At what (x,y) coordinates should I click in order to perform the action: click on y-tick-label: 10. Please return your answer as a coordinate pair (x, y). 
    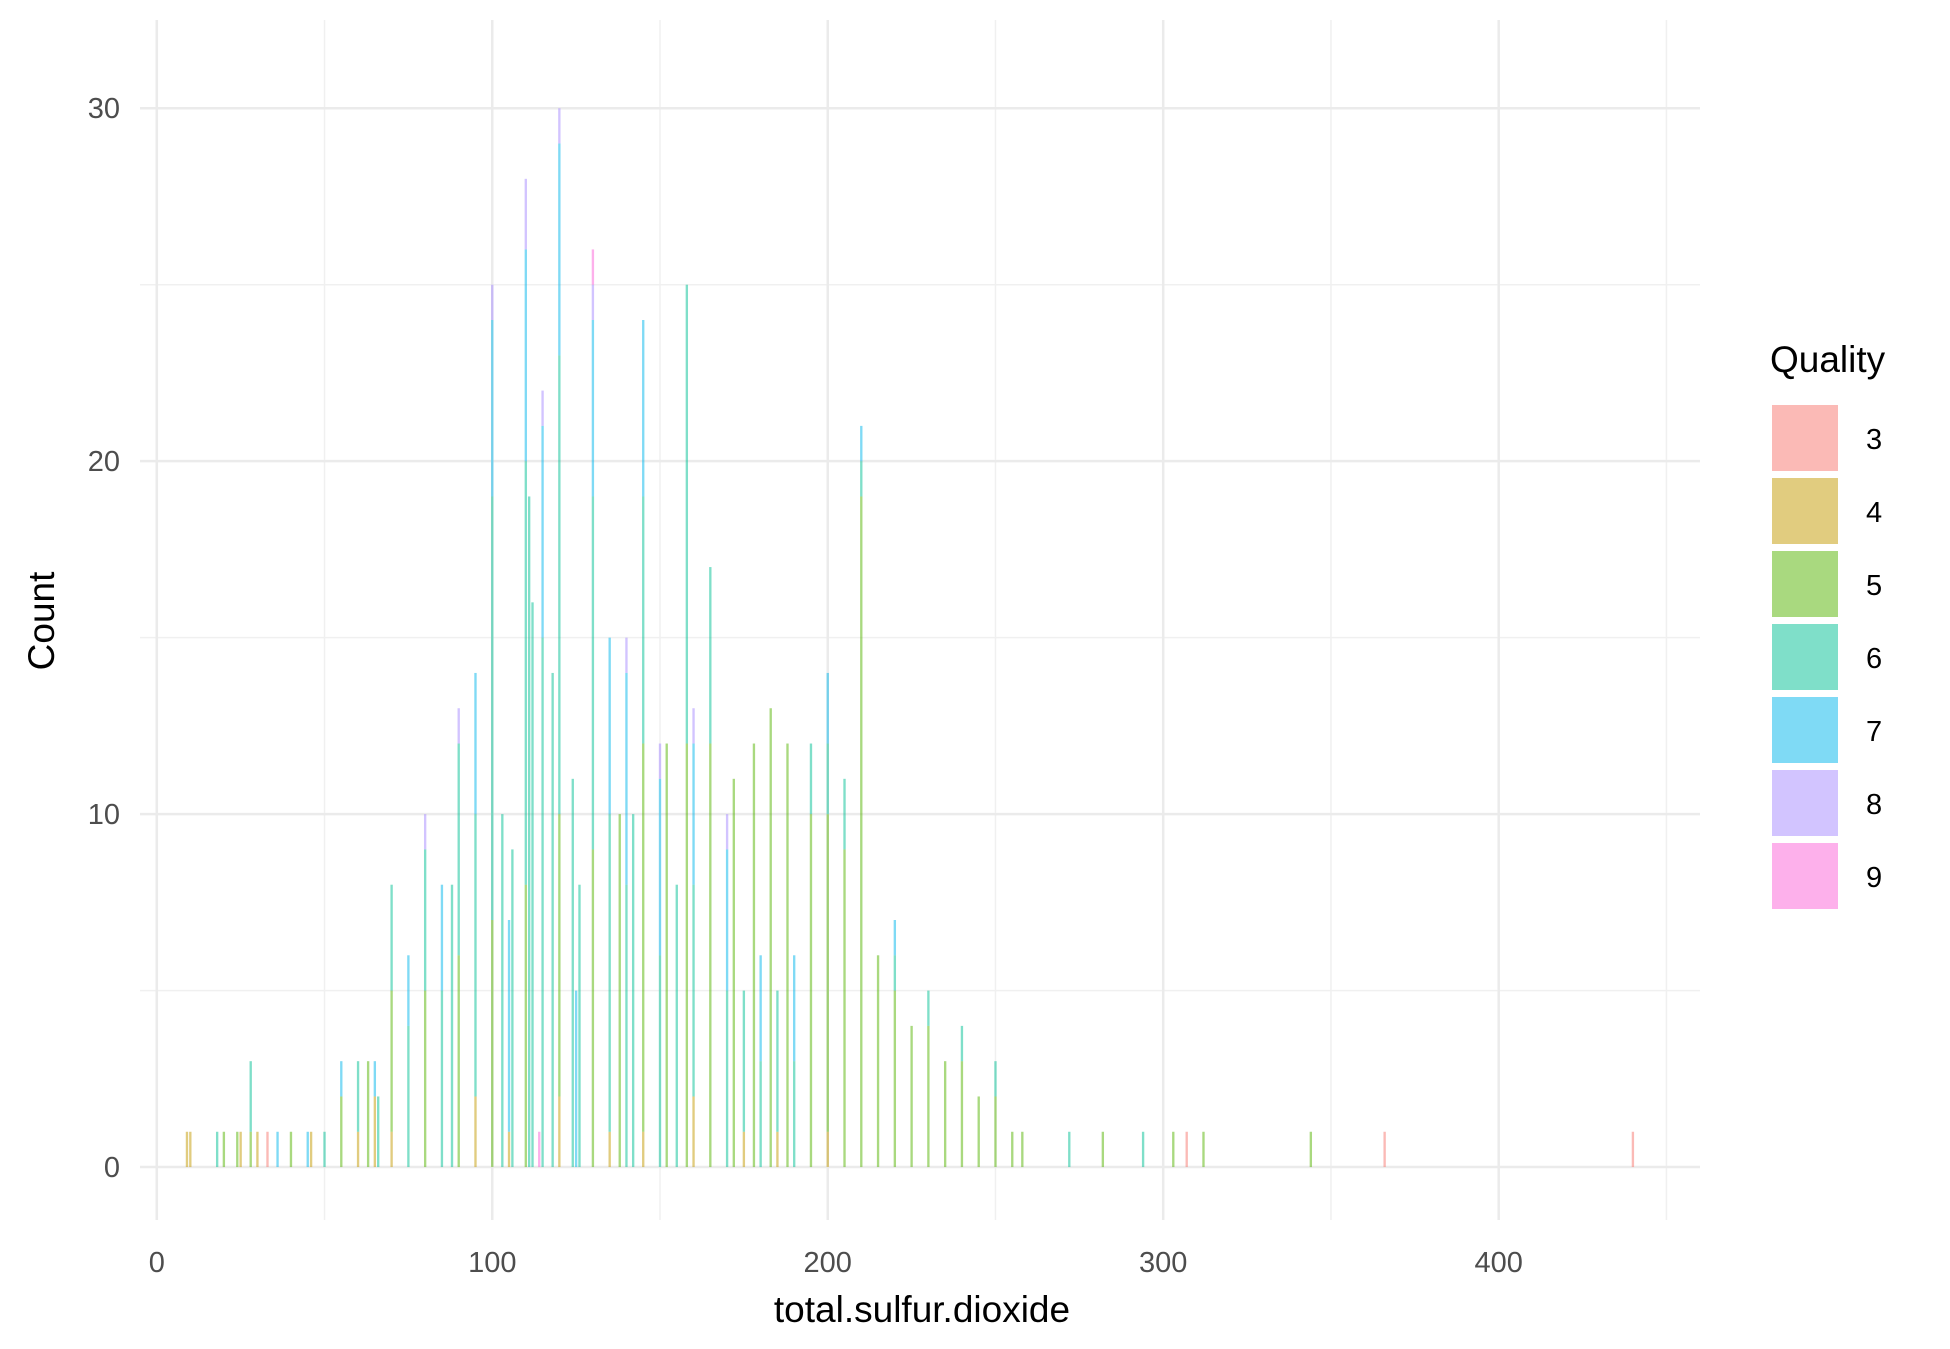
    Looking at the image, I should click on (104, 815).